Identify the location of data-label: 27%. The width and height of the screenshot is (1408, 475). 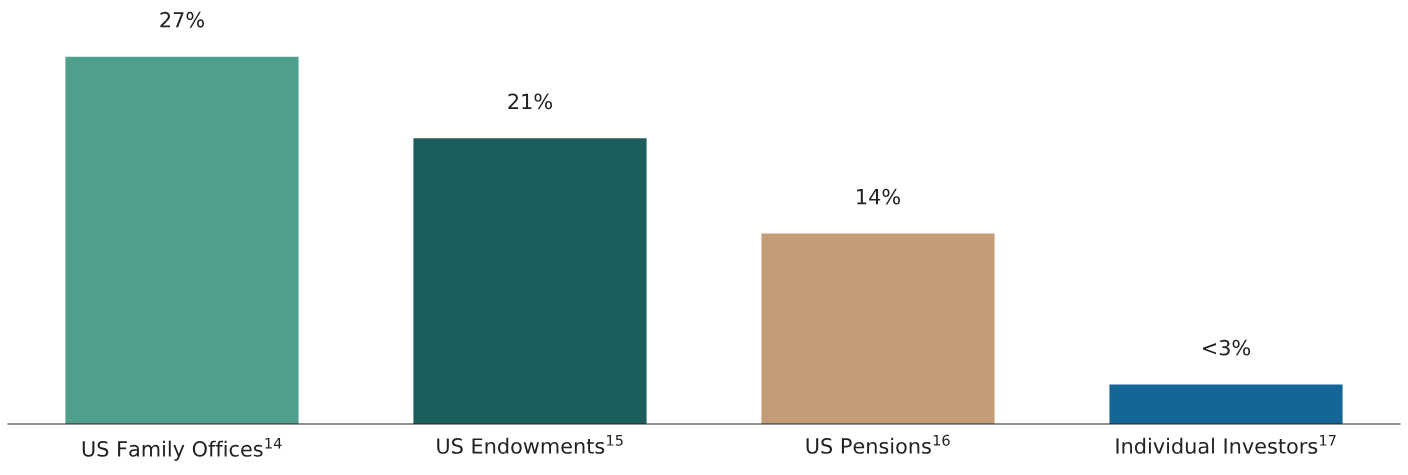
(182, 19).